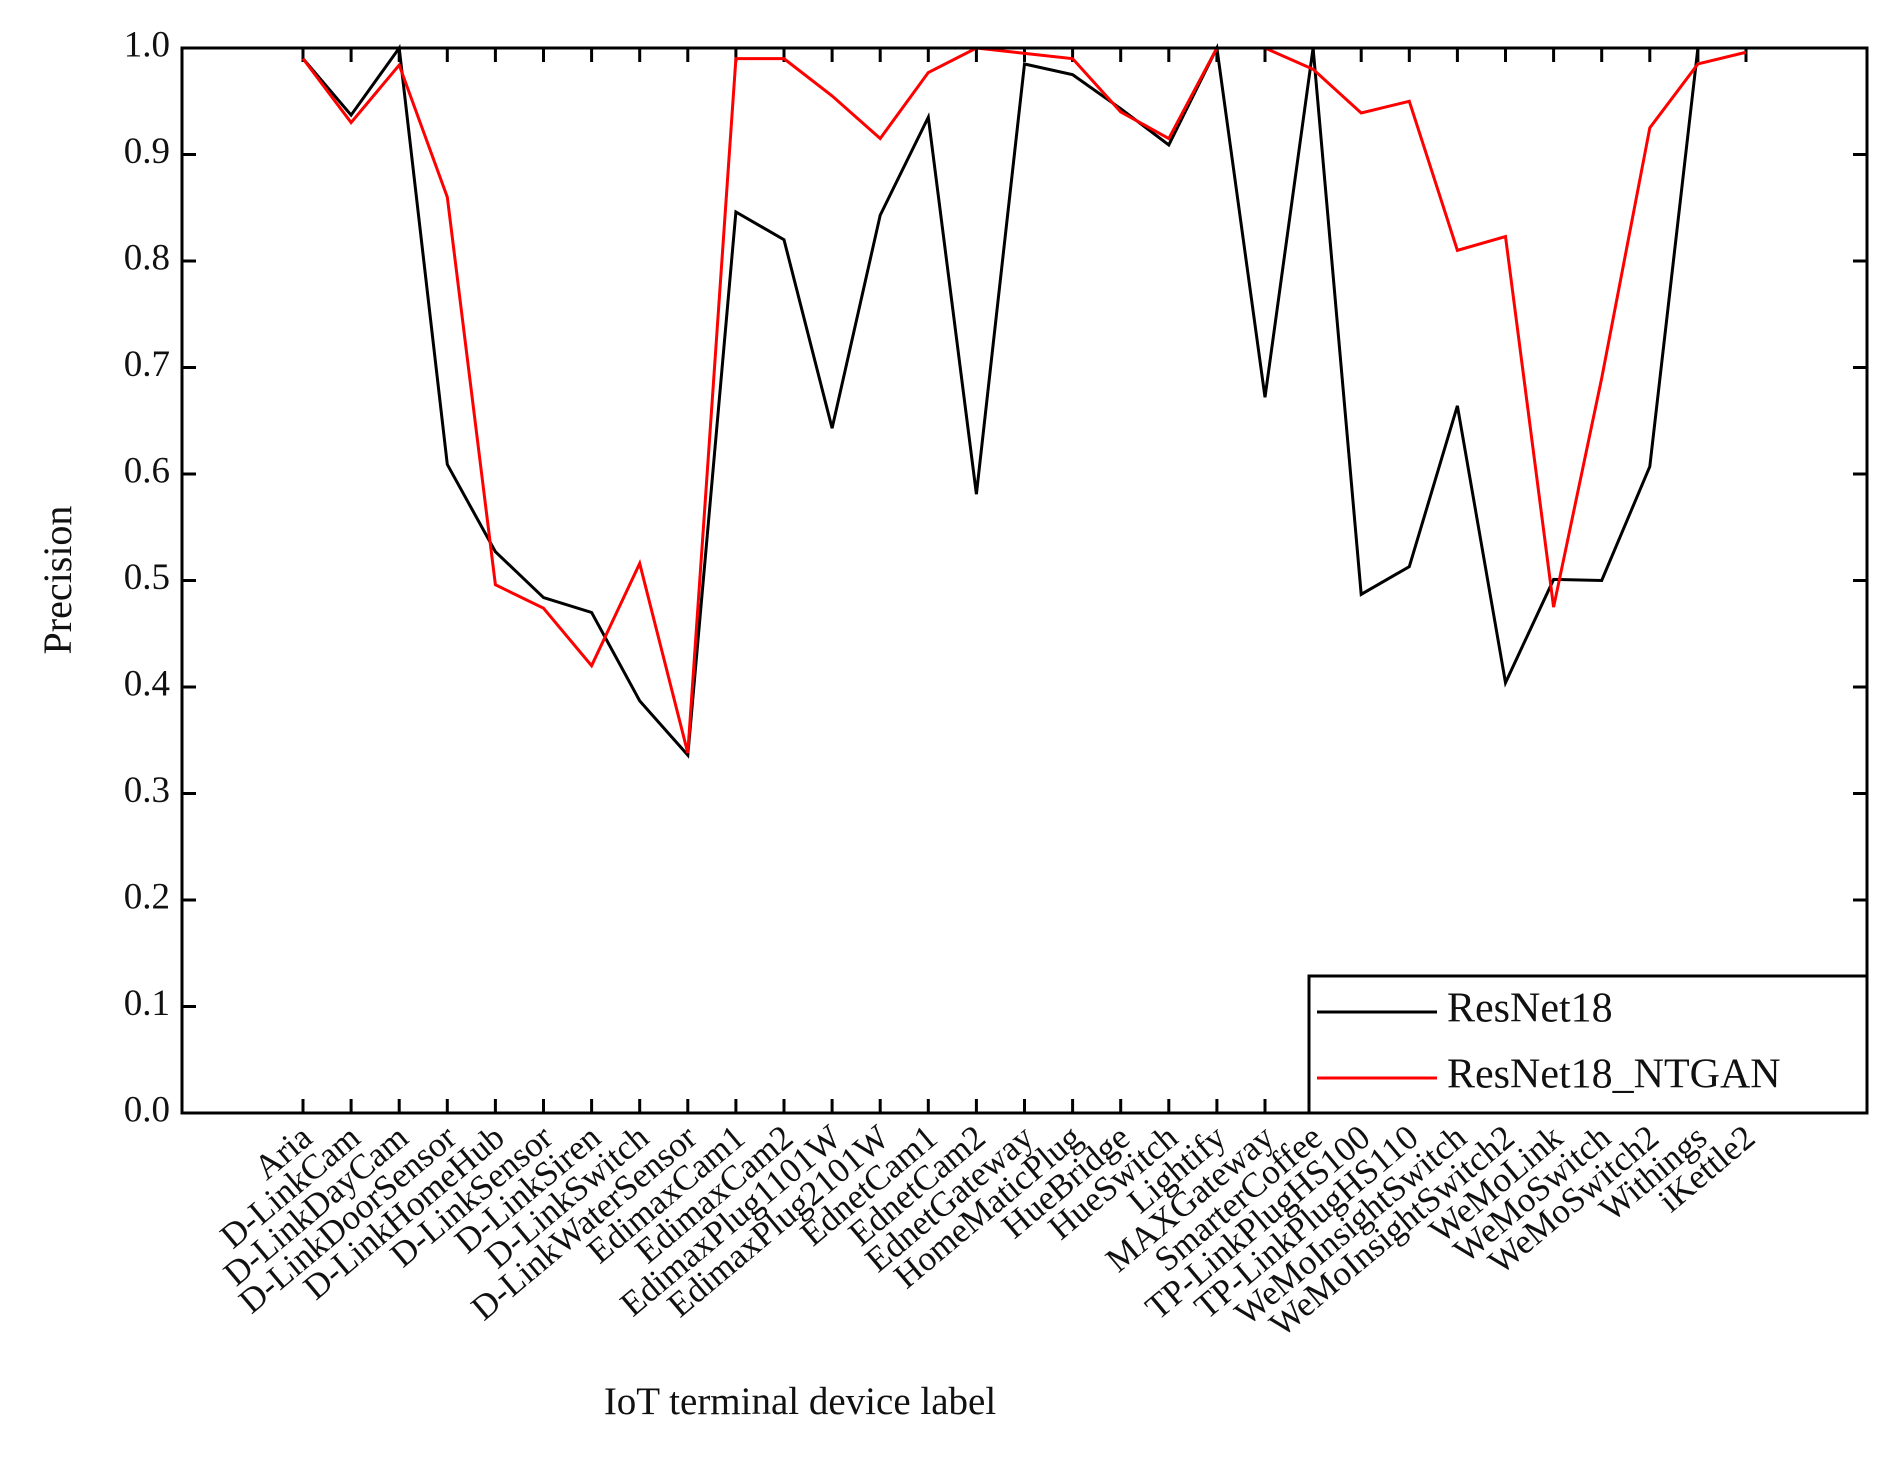 This screenshot has height=1457, width=1895. Describe the element at coordinates (147, 364) in the screenshot. I see `y-tick-label: 0.7` at that location.